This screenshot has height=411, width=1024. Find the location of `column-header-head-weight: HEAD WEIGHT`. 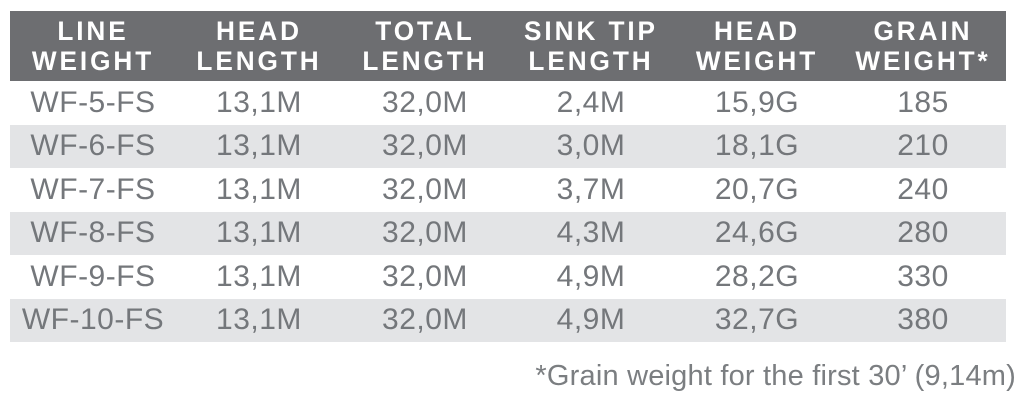

column-header-head-weight: HEAD WEIGHT is located at coordinates (756, 46).